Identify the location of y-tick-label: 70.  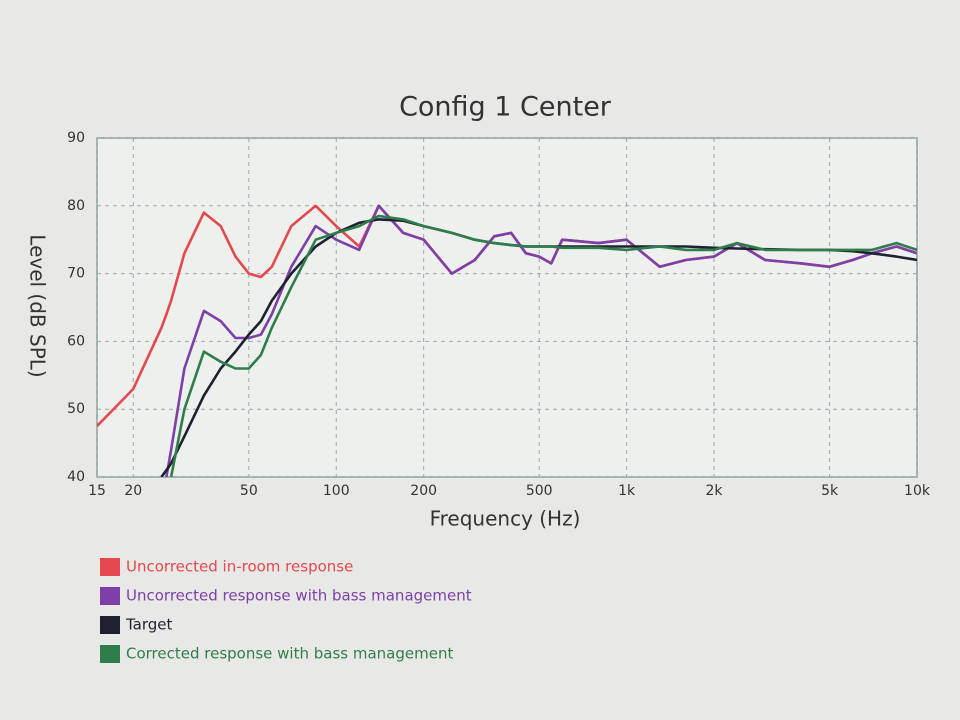
(76, 274).